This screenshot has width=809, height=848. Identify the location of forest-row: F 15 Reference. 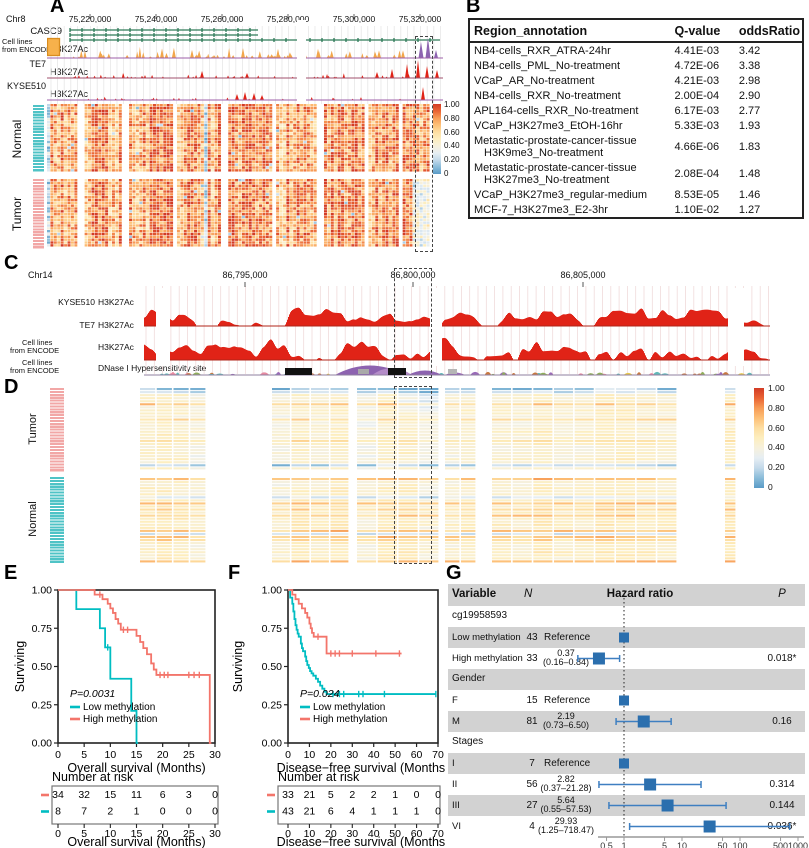
(626, 700).